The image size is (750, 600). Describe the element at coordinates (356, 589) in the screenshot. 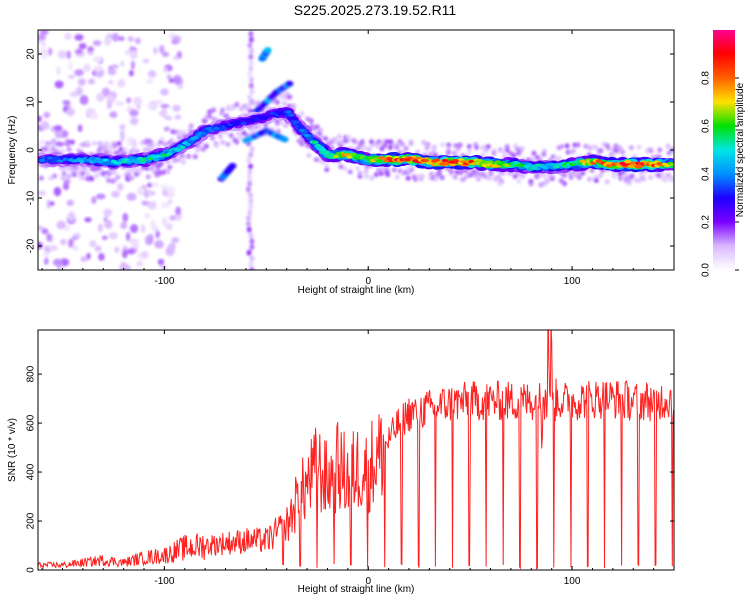

I see `snr-xlabel: Height of straight line (km)` at that location.